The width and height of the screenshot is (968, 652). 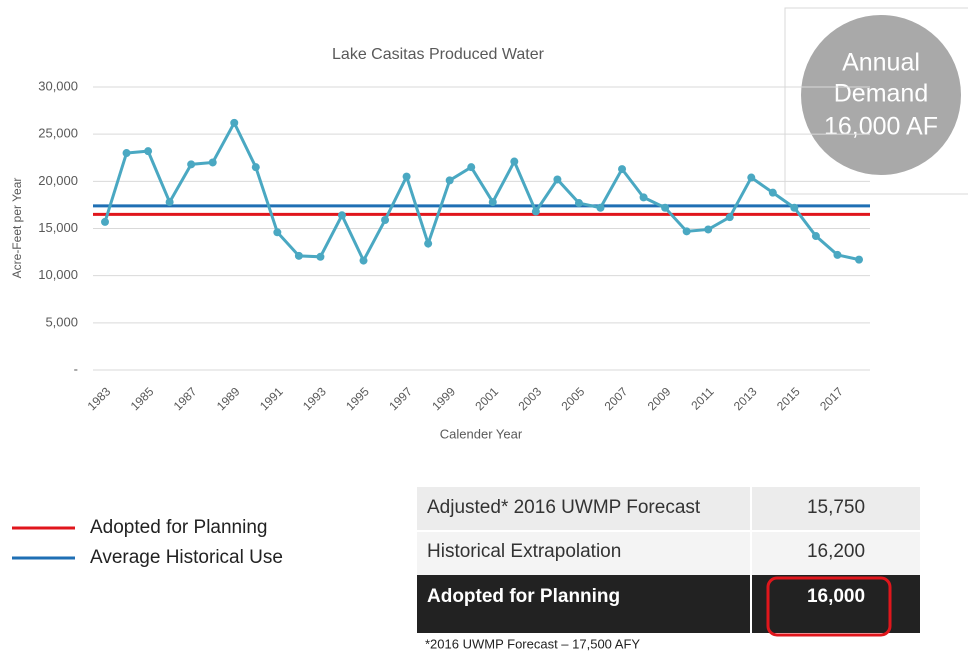 What do you see at coordinates (573, 398) in the screenshot?
I see `x-tick-label: 2005` at bounding box center [573, 398].